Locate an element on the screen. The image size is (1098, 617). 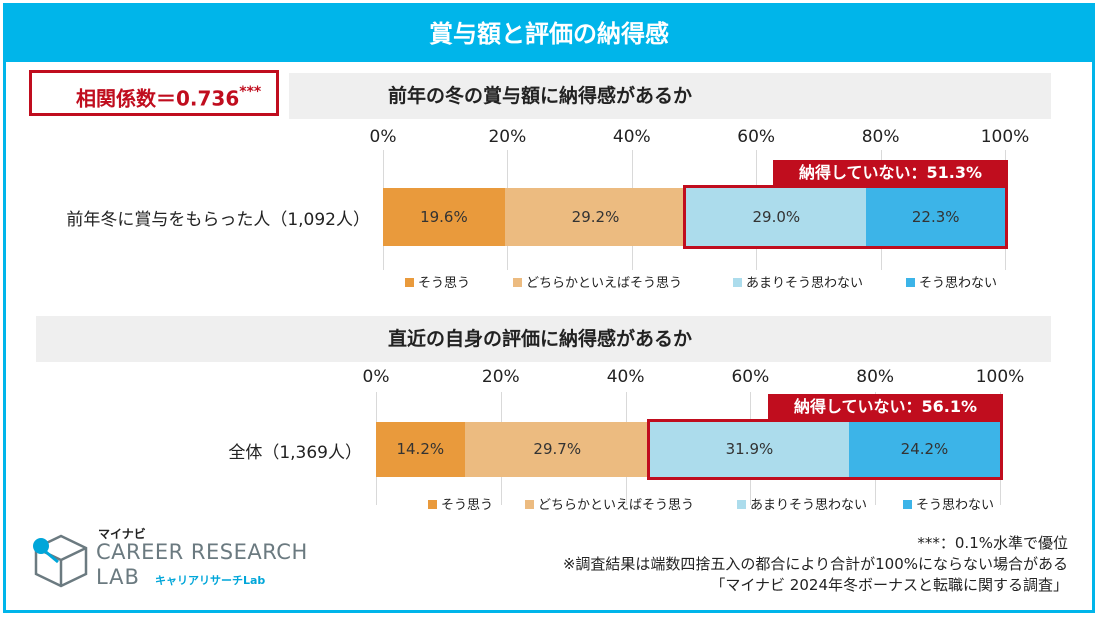
correlation-box: 相関係数＝0.736*** is located at coordinates (154, 93).